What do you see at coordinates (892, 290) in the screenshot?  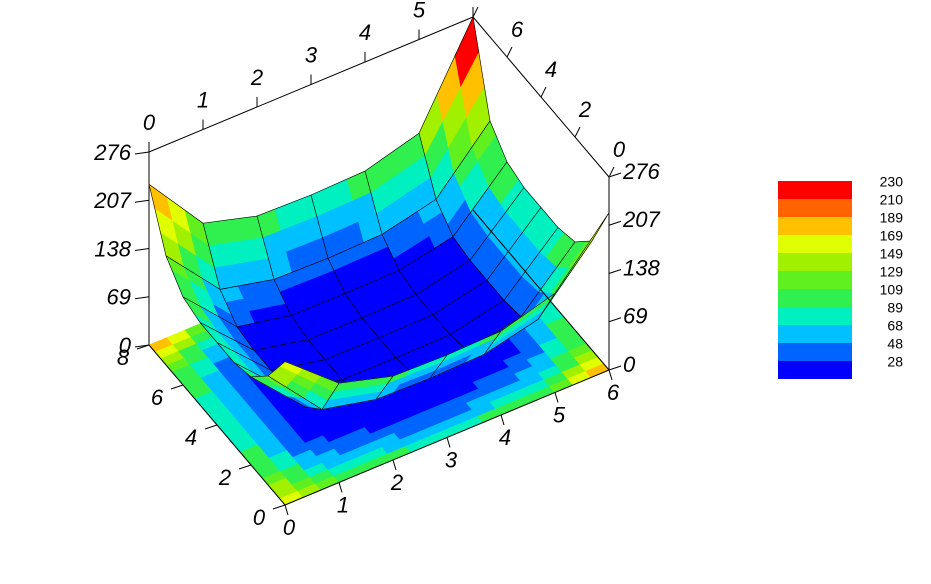 I see `legend-label: 109` at bounding box center [892, 290].